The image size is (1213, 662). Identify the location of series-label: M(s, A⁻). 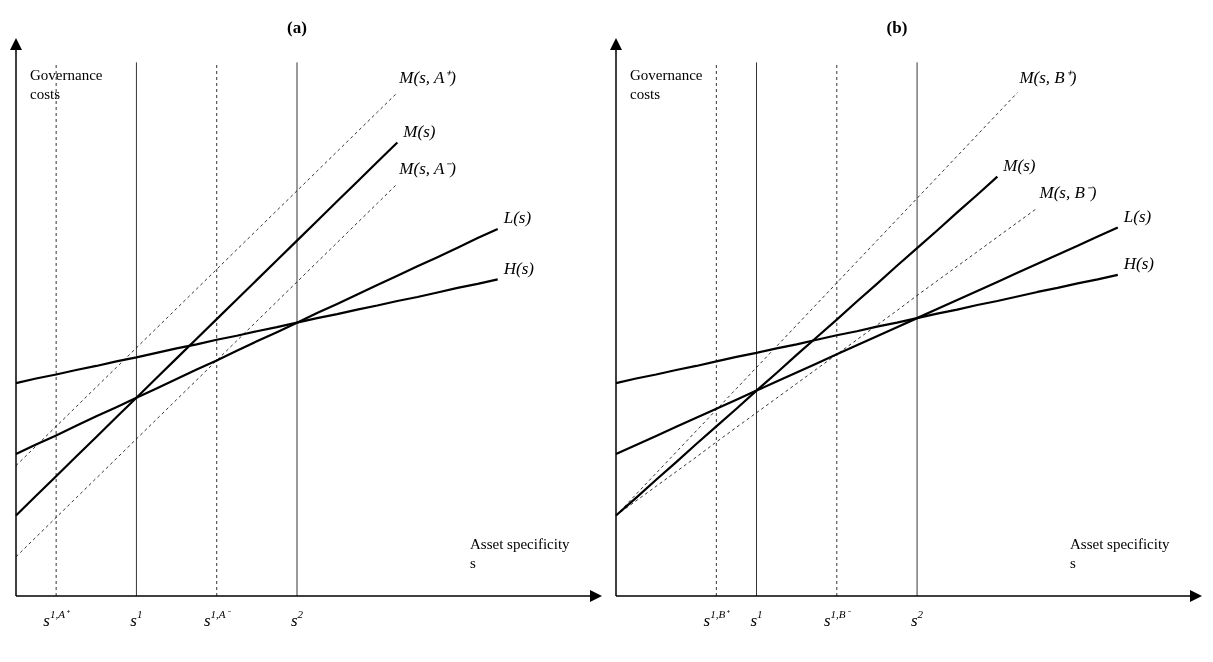
(427, 169).